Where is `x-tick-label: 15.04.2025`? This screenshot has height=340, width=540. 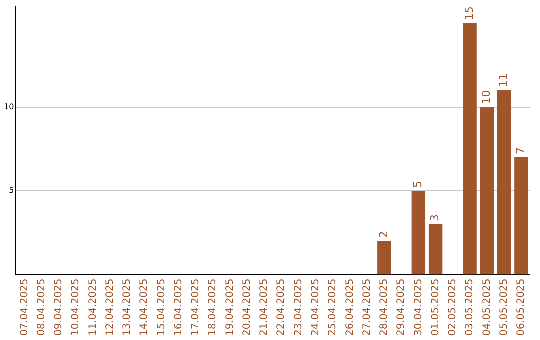
x-tick-label: 15.04.2025 is located at coordinates (162, 307).